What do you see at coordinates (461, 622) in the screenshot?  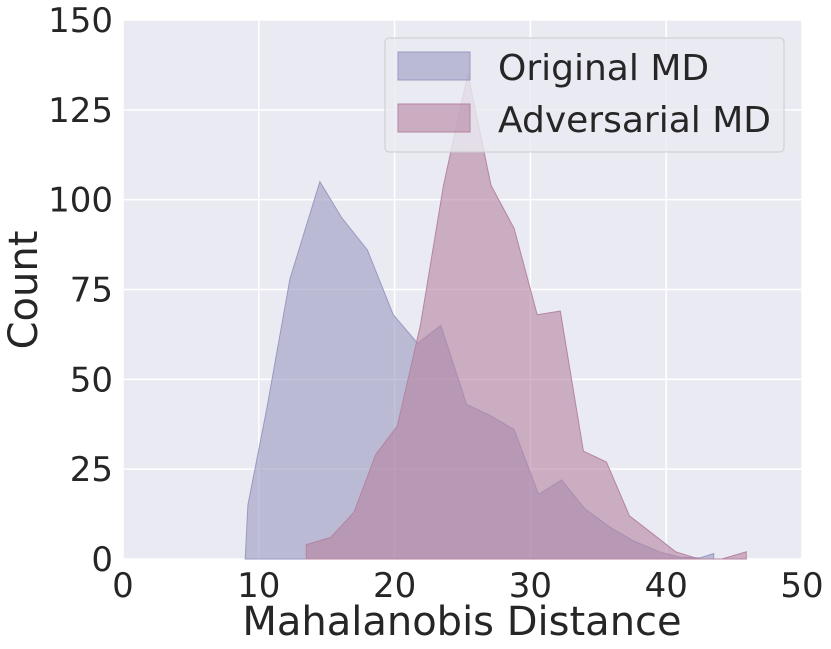 I see `x-axis-label: Mahalanobis Distance` at bounding box center [461, 622].